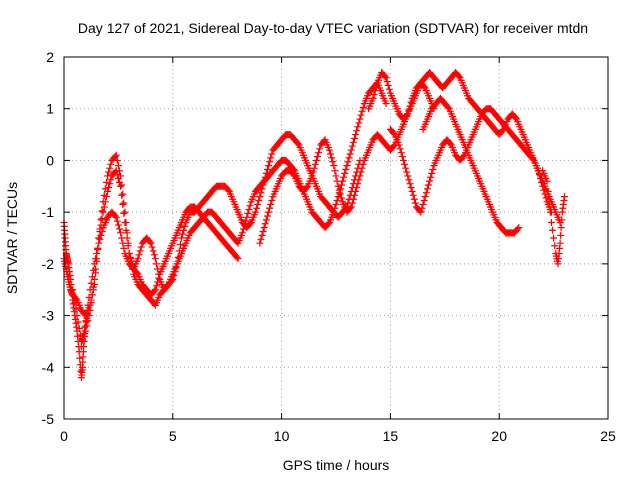 This screenshot has width=640, height=480. I want to click on x-tick-label: 0, so click(64, 436).